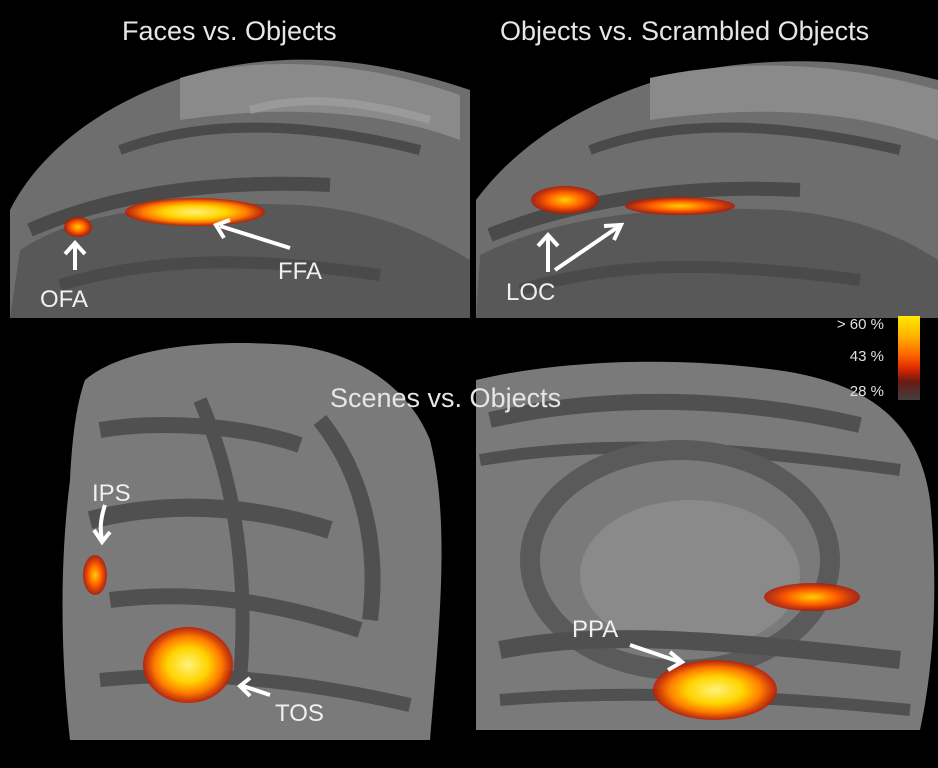 The height and width of the screenshot is (768, 938). I want to click on ips-arrow, so click(102, 522).